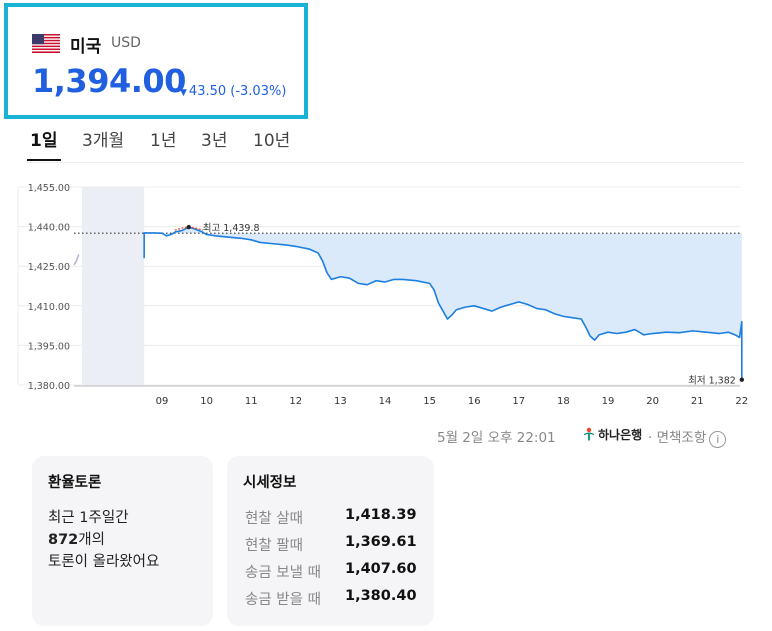  Describe the element at coordinates (44, 160) in the screenshot. I see `active-tab-indicator` at that location.